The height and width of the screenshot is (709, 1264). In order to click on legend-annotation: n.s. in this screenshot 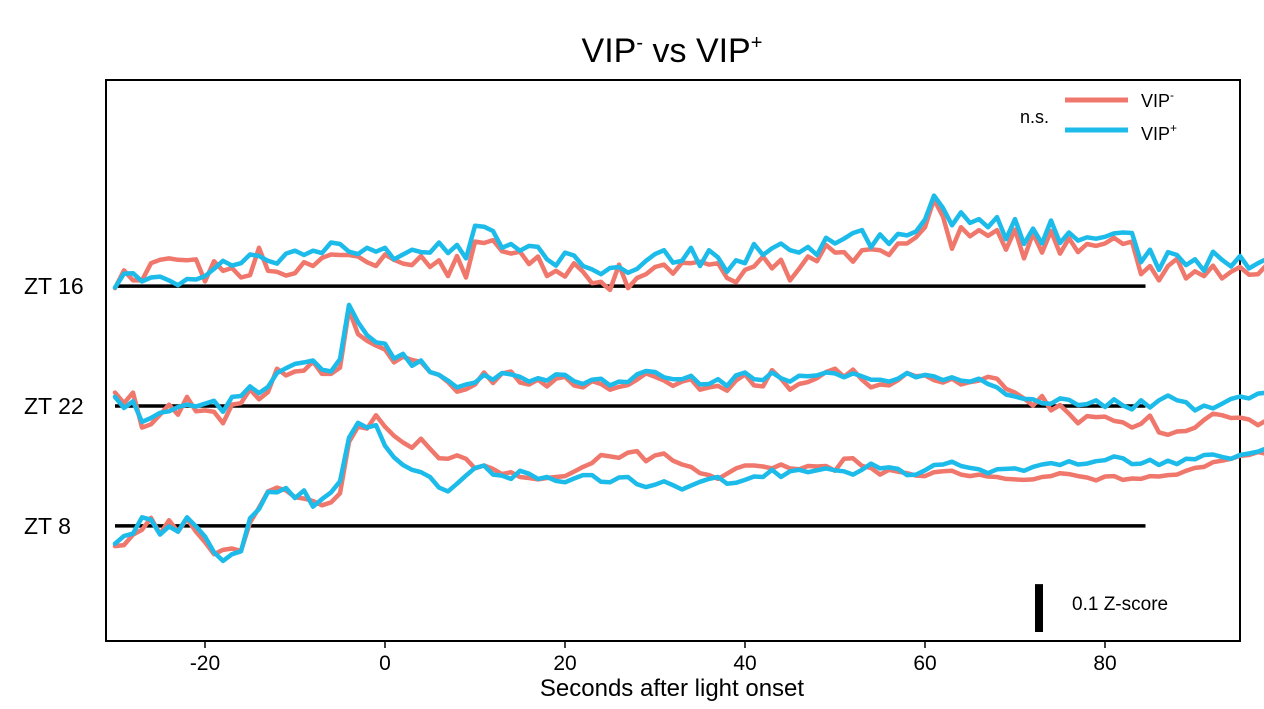, I will do `click(1034, 117)`.